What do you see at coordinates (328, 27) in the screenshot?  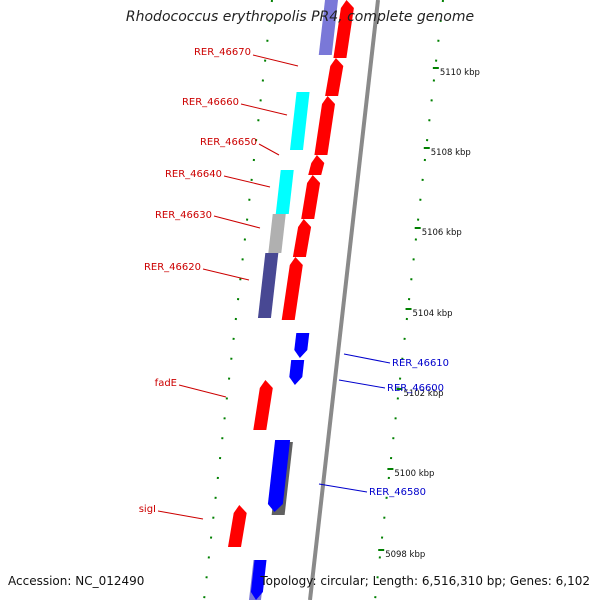 I see `feature-bar-lavender` at bounding box center [328, 27].